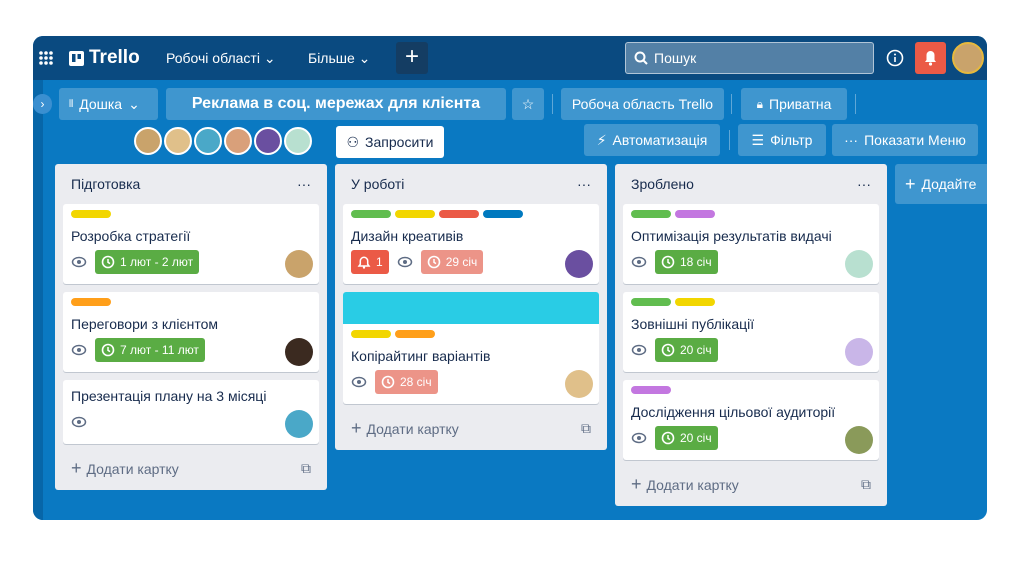 The width and height of the screenshot is (1020, 574). Describe the element at coordinates (101, 104) in the screenshot. I see `view-label: Дошка` at that location.